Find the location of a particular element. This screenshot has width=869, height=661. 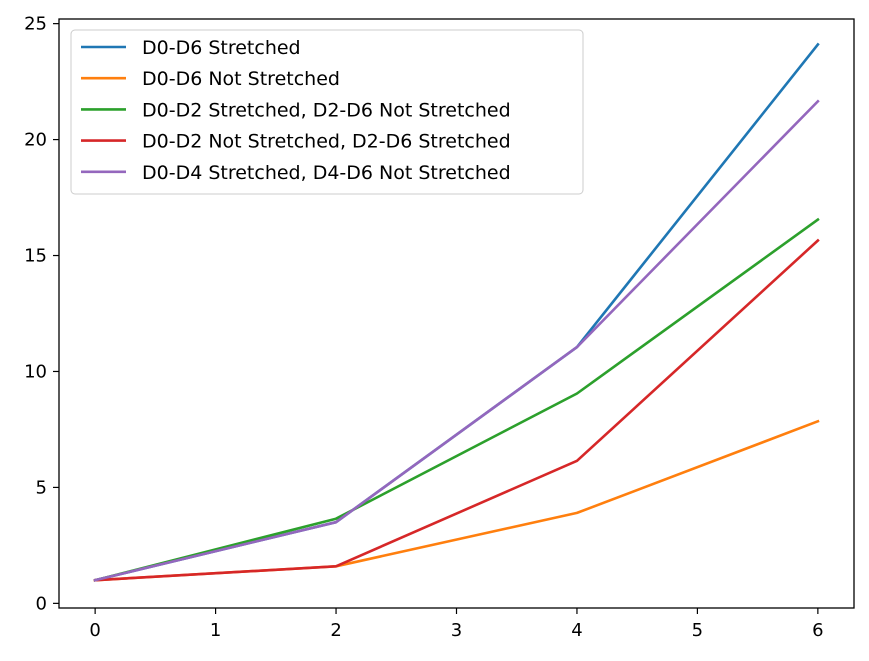

x-tick-label: 6 is located at coordinates (817, 630).